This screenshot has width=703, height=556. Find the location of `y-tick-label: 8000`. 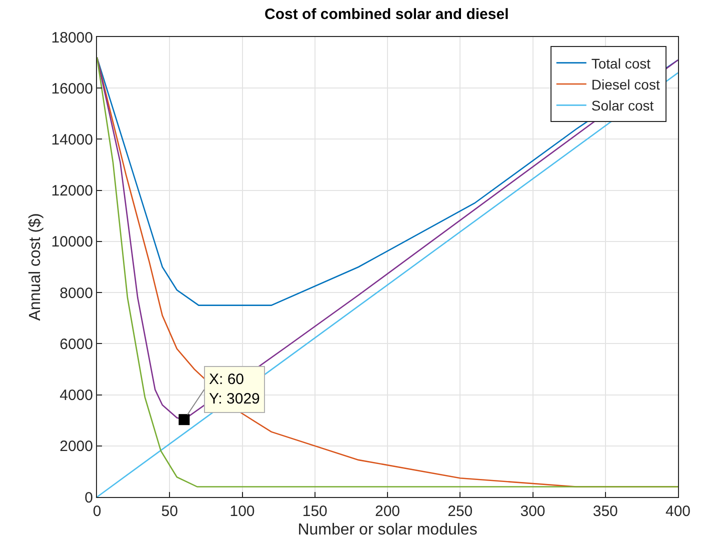

y-tick-label: 8000 is located at coordinates (76, 293).